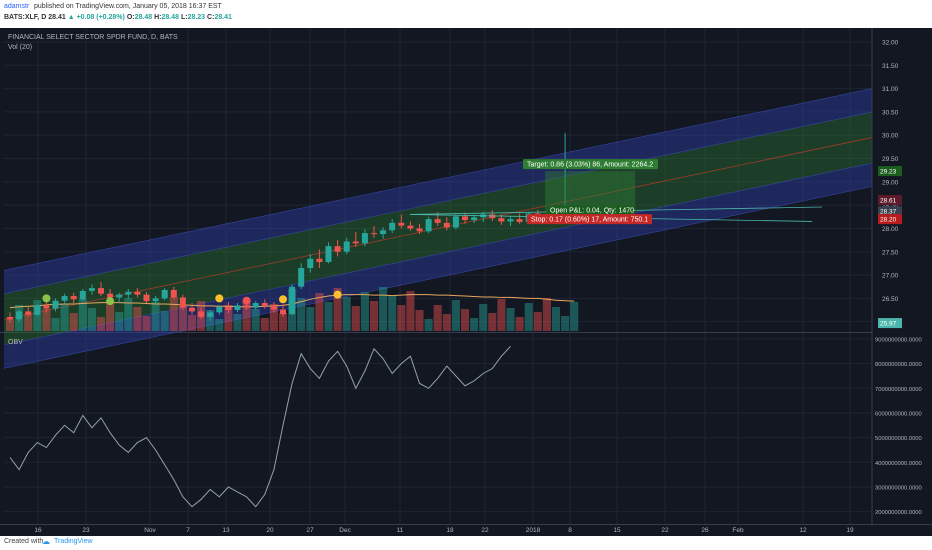 The width and height of the screenshot is (932, 550). What do you see at coordinates (450, 530) in the screenshot?
I see `time-tick-label: 18` at bounding box center [450, 530].